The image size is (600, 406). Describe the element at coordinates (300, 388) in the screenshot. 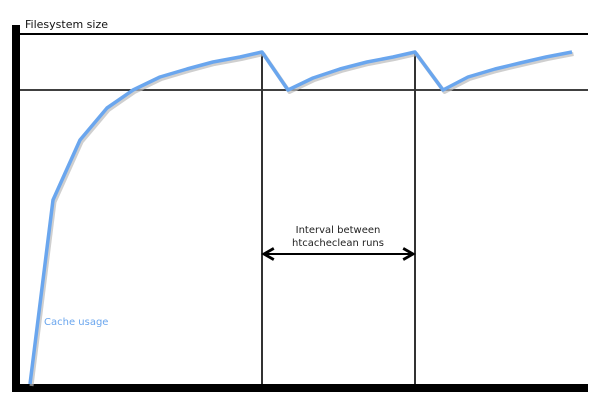

I see `x-axis` at that location.